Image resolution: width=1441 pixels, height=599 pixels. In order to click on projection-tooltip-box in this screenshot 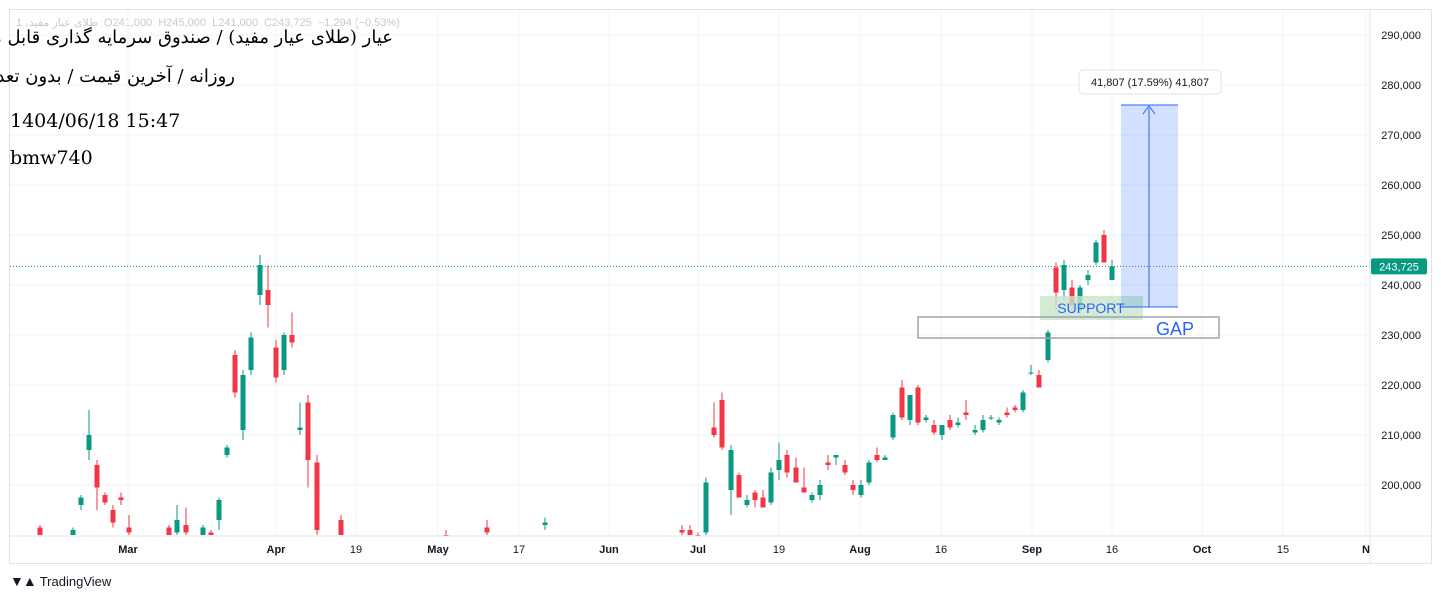, I will do `click(1150, 82)`.